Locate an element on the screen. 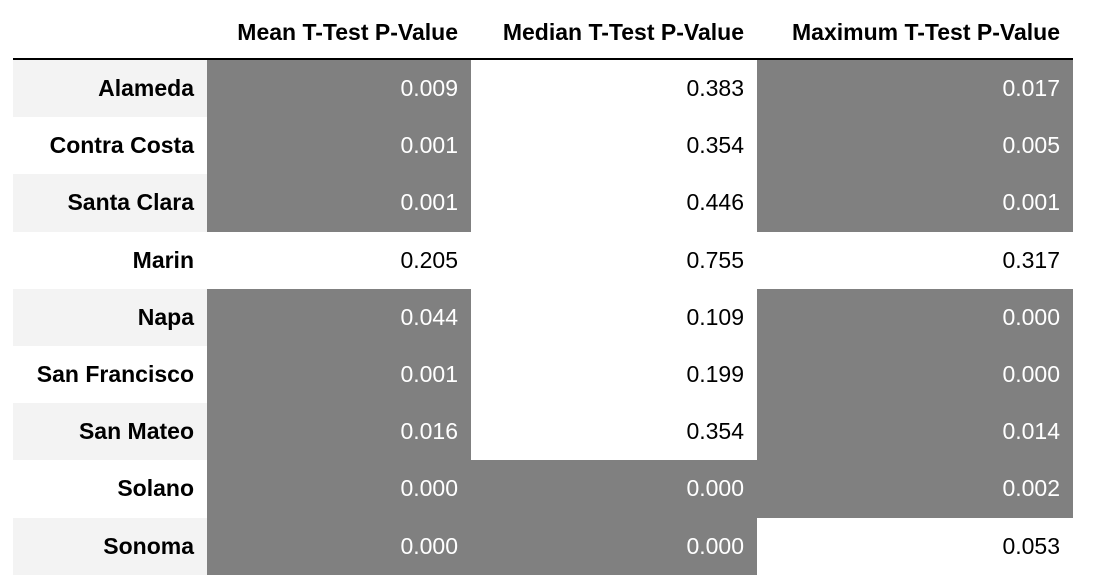 The height and width of the screenshot is (587, 1101). cell-mean-p-value: 0.205 is located at coordinates (339, 260).